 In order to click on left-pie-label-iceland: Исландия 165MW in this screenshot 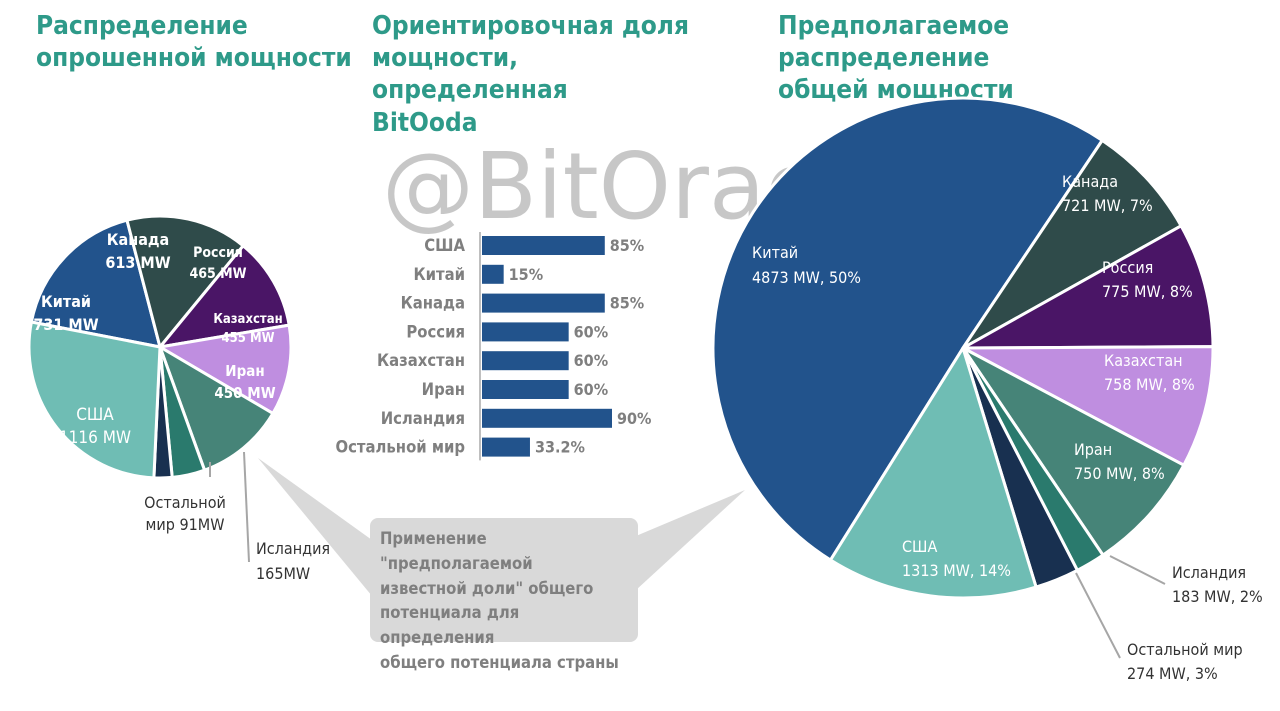, I will do `click(293, 561)`.